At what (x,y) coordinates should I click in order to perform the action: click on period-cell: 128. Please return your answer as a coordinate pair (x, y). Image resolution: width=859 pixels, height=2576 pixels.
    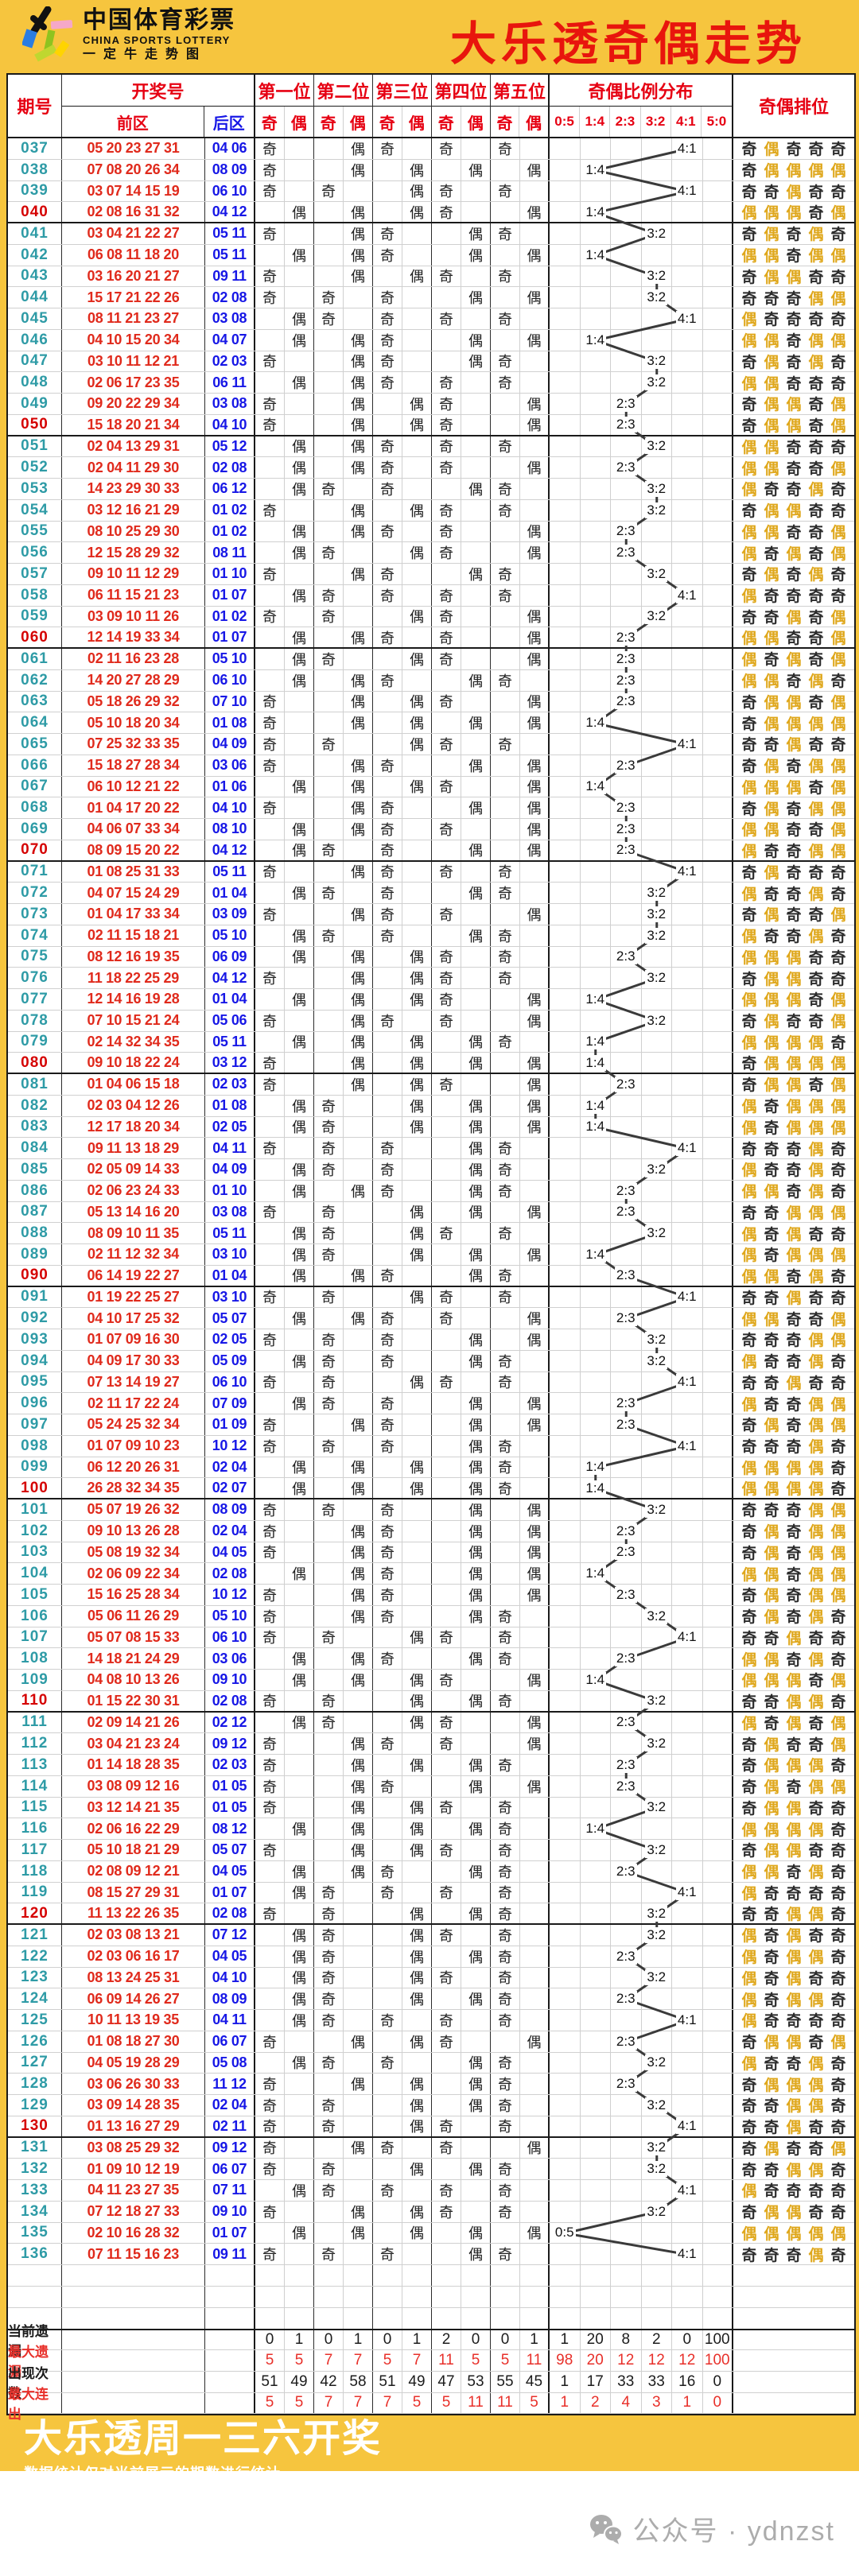
    Looking at the image, I should click on (35, 2084).